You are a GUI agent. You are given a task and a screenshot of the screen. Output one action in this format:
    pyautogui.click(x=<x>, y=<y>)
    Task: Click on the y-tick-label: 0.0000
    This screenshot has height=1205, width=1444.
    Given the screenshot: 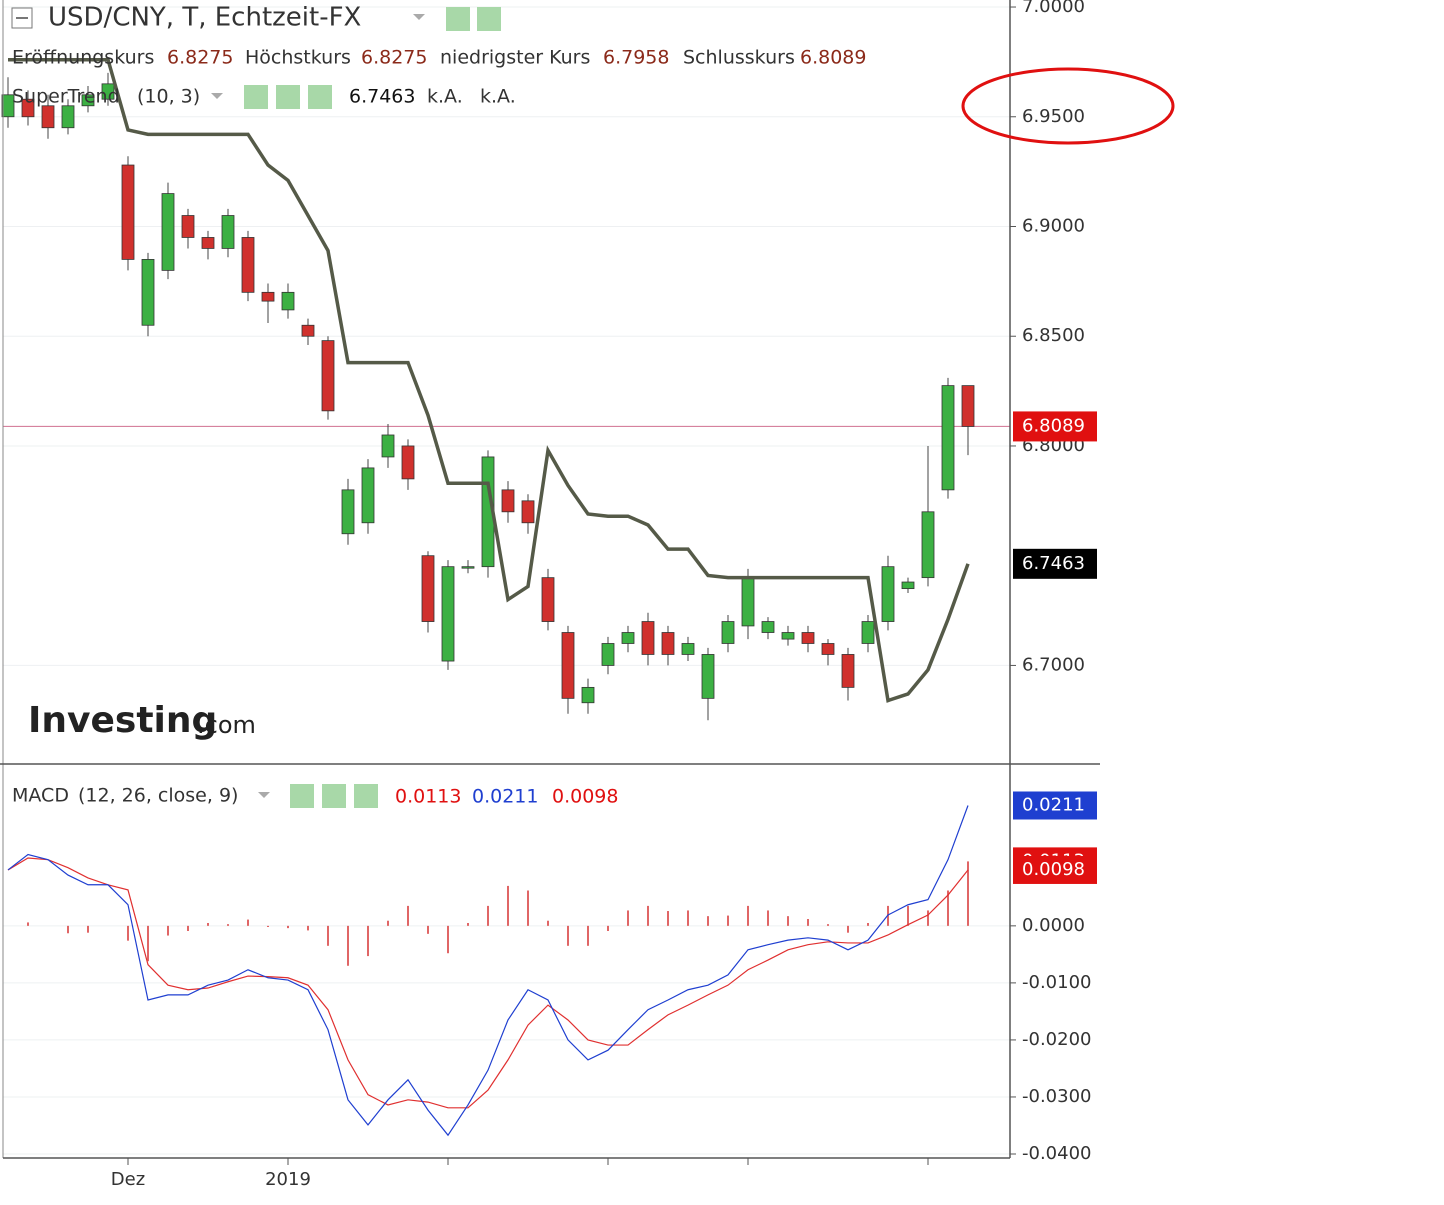 What is the action you would take?
    pyautogui.click(x=1053, y=925)
    